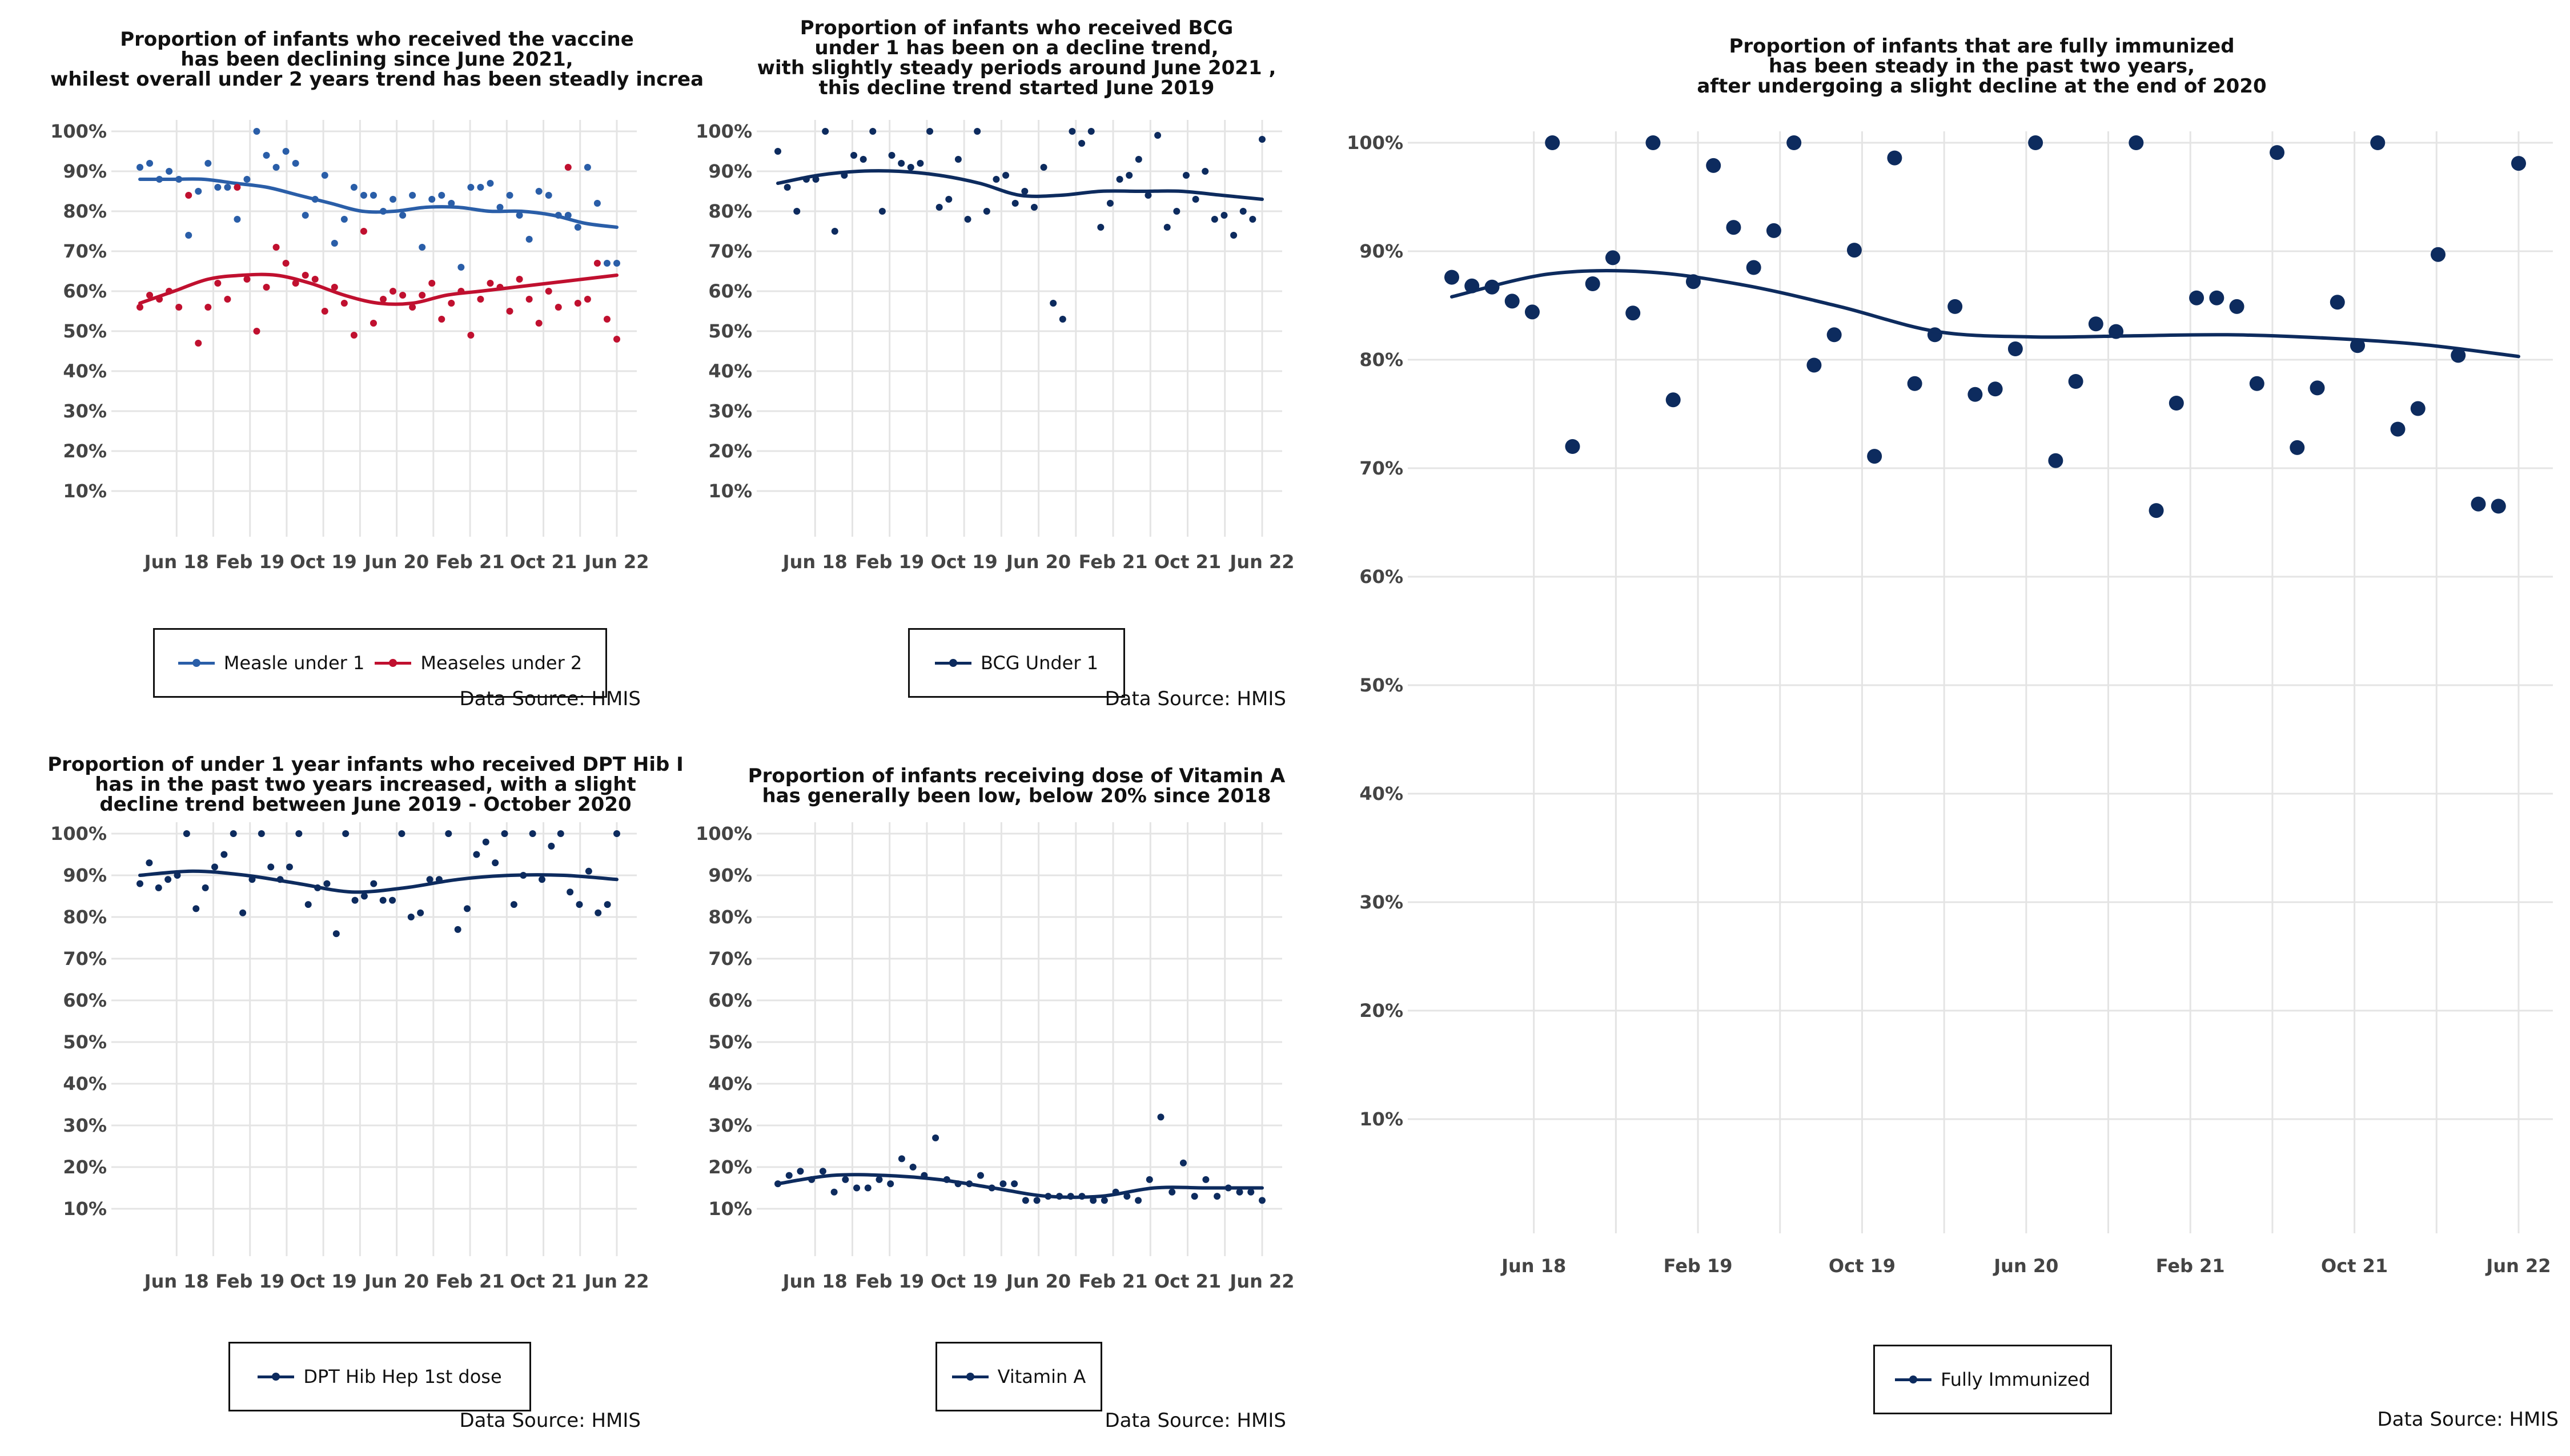 This screenshot has height=1456, width=2570. What do you see at coordinates (393, 663) in the screenshot?
I see `legend-key-icon` at bounding box center [393, 663].